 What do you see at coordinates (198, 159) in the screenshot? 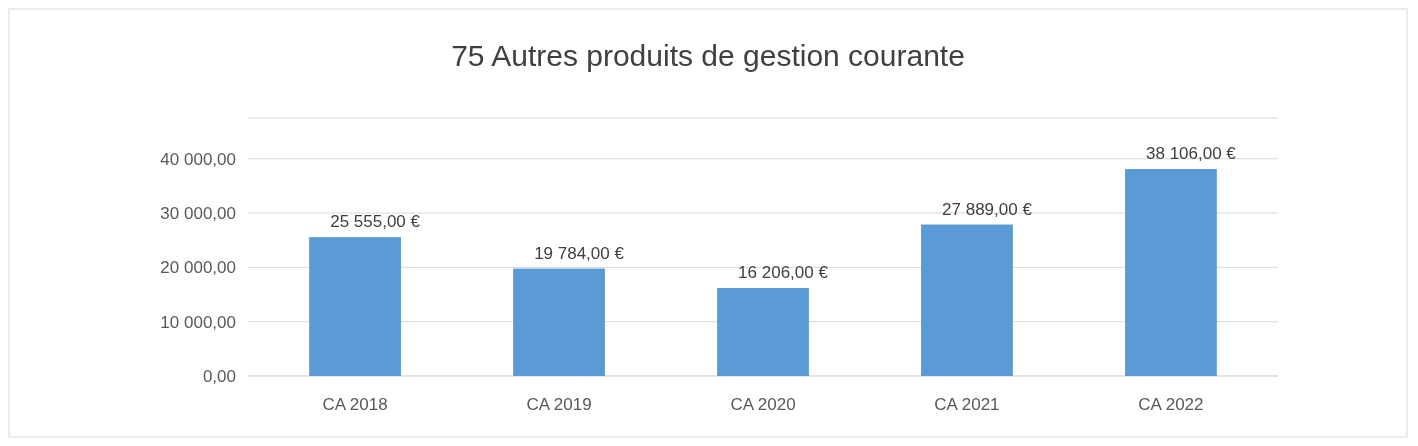
I see `y-tick-label: 40 000,00` at bounding box center [198, 159].